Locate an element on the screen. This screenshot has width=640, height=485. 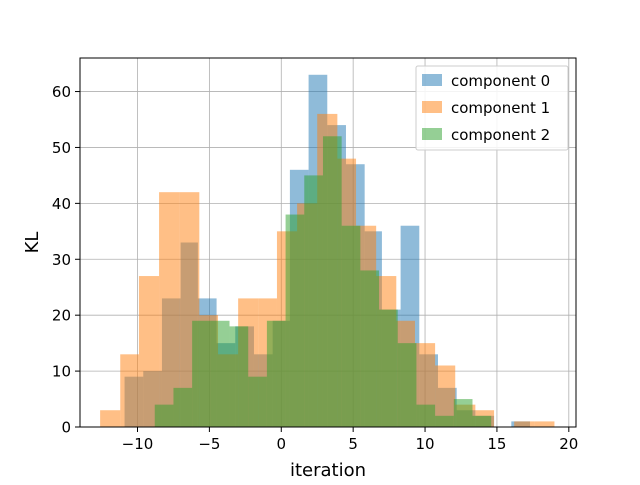
legend: component 0 component 1 component 2 is located at coordinates (492, 108).